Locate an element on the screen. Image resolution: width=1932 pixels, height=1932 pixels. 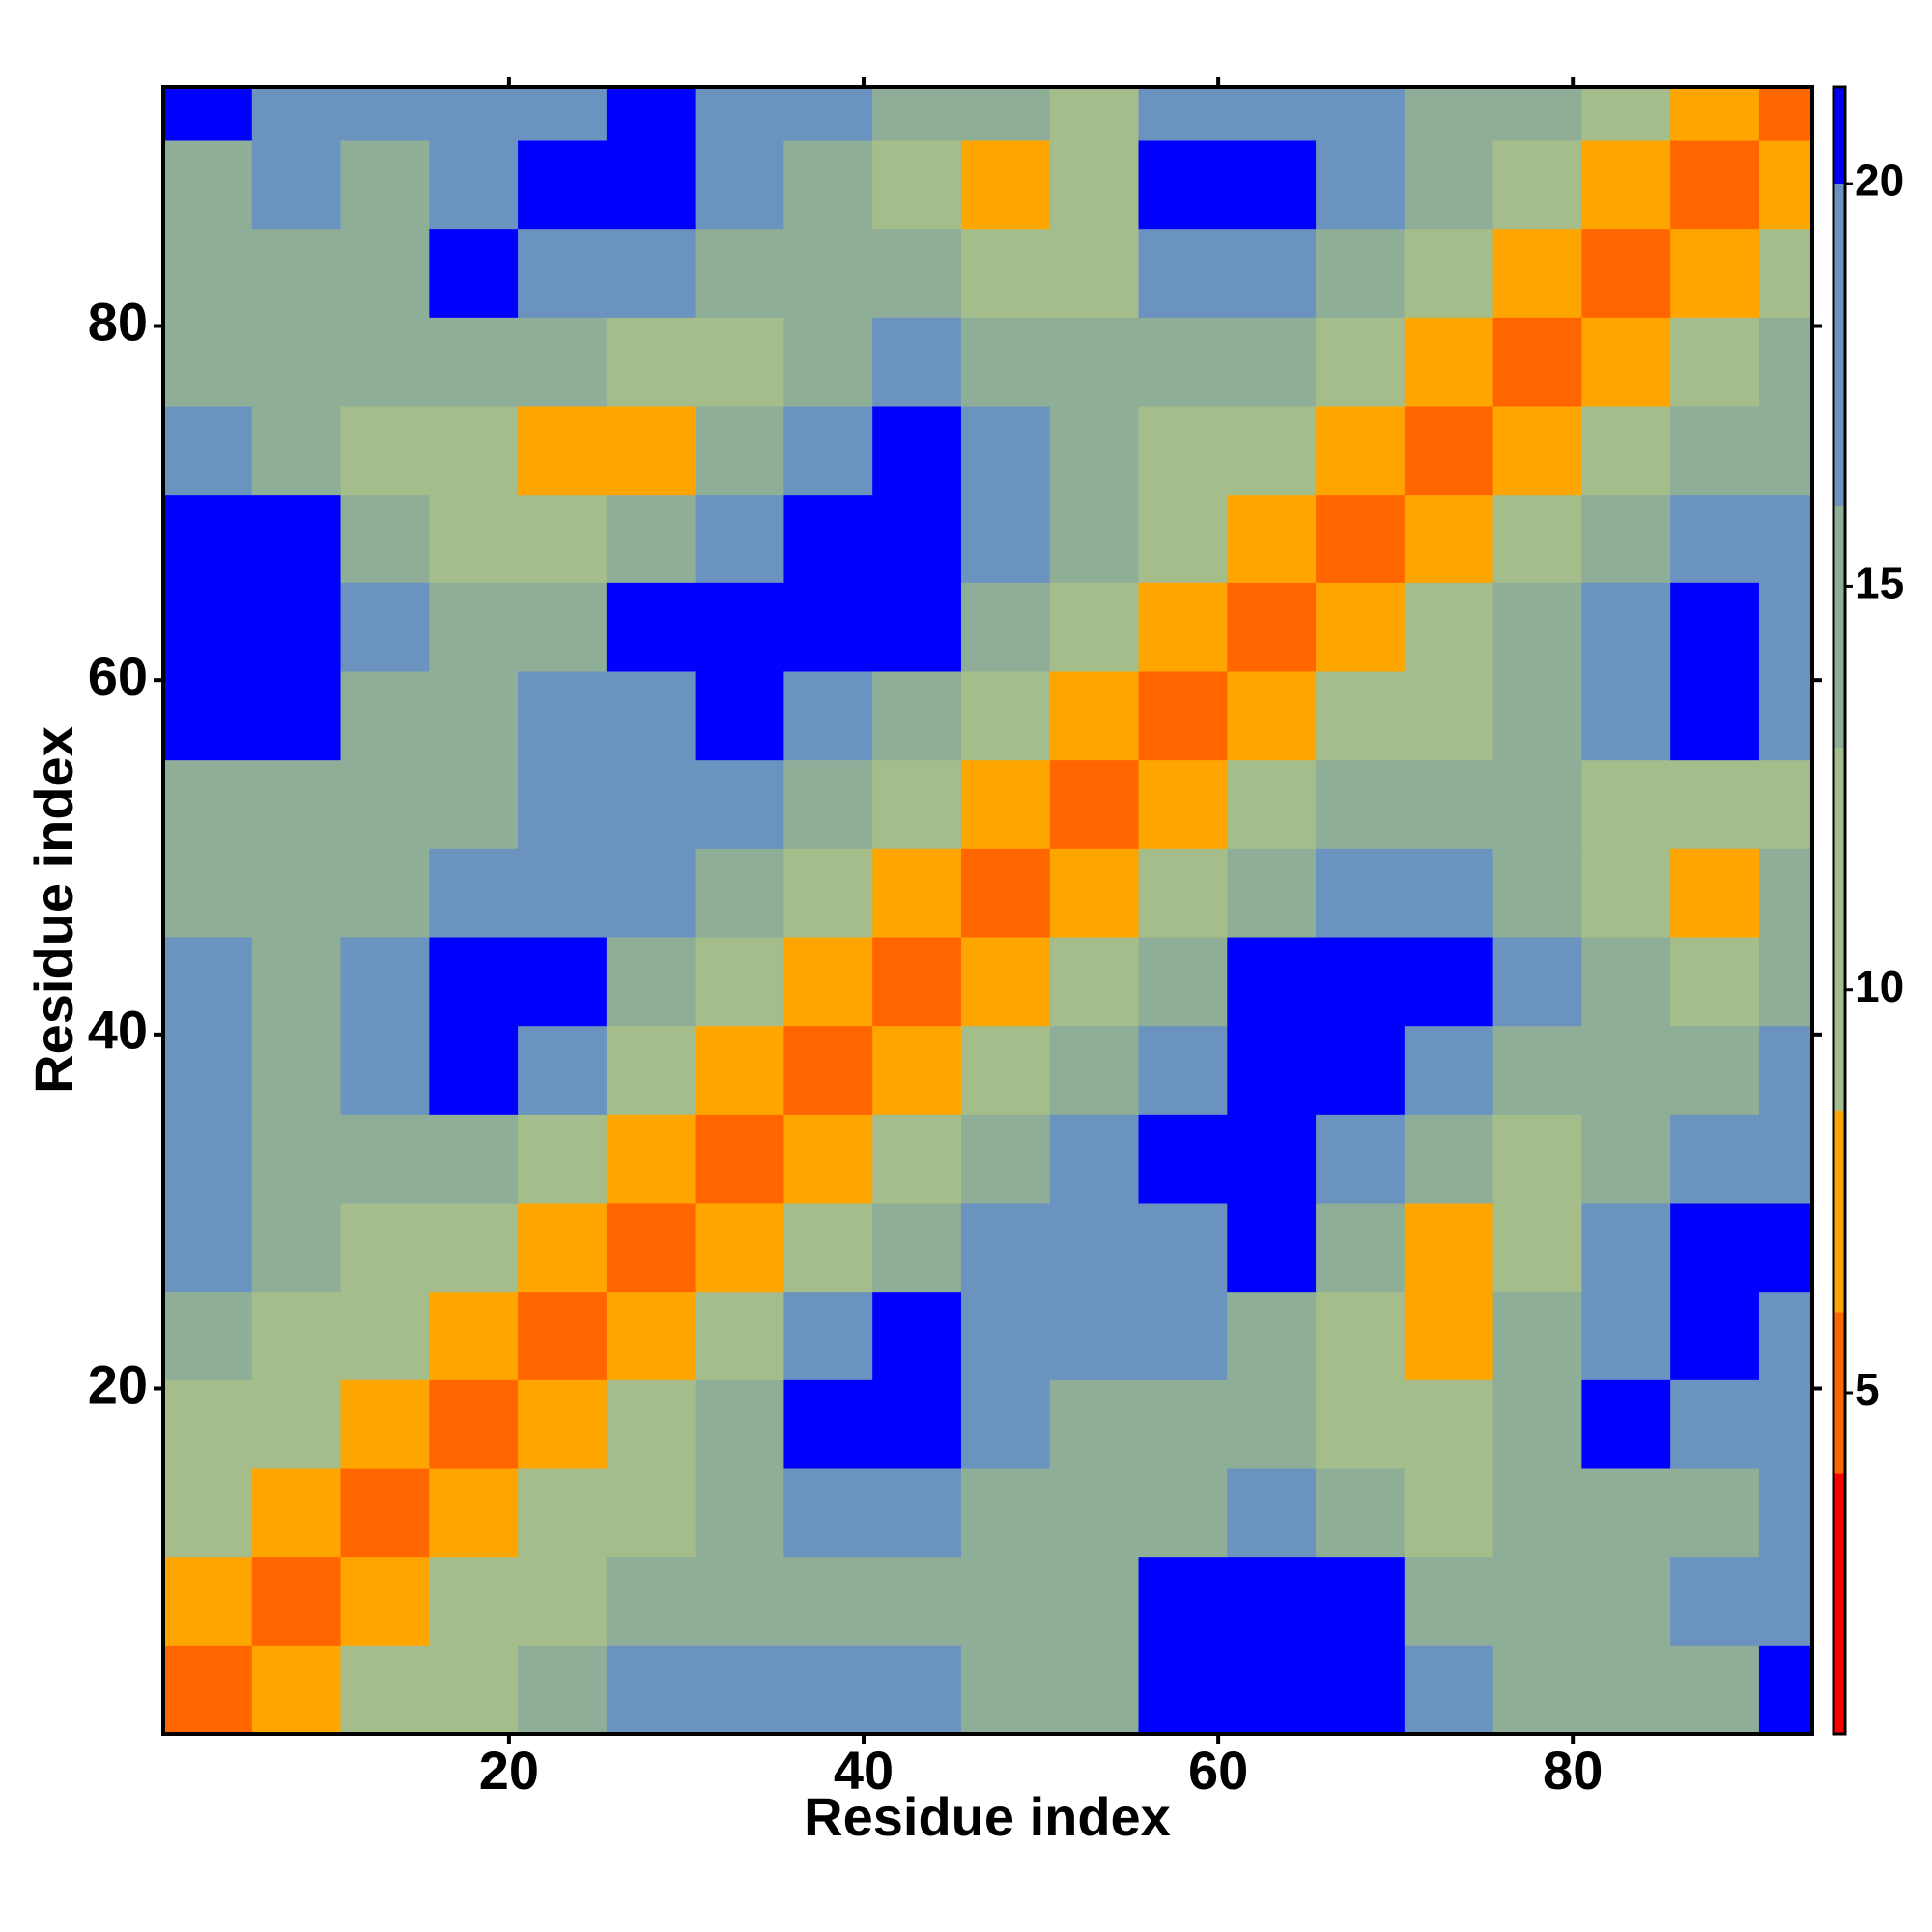
y-axis-title: Residue index is located at coordinates (53, 910).